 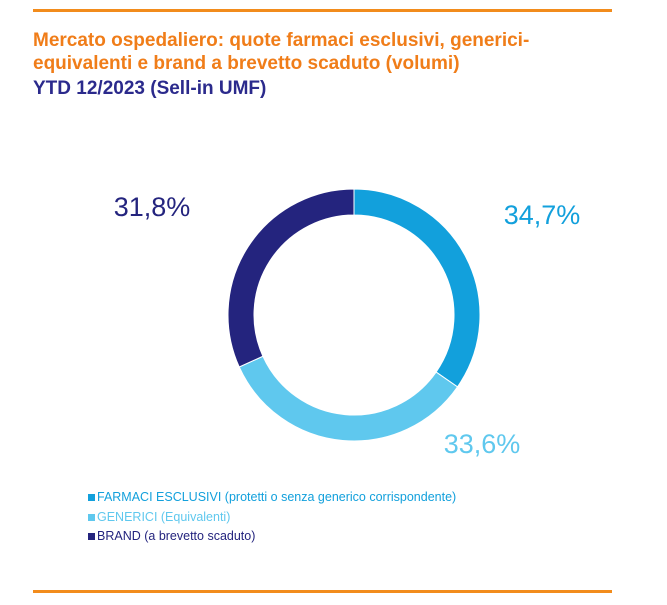 I want to click on legend-label-generici: GENERICI (Equivalenti), so click(x=164, y=516).